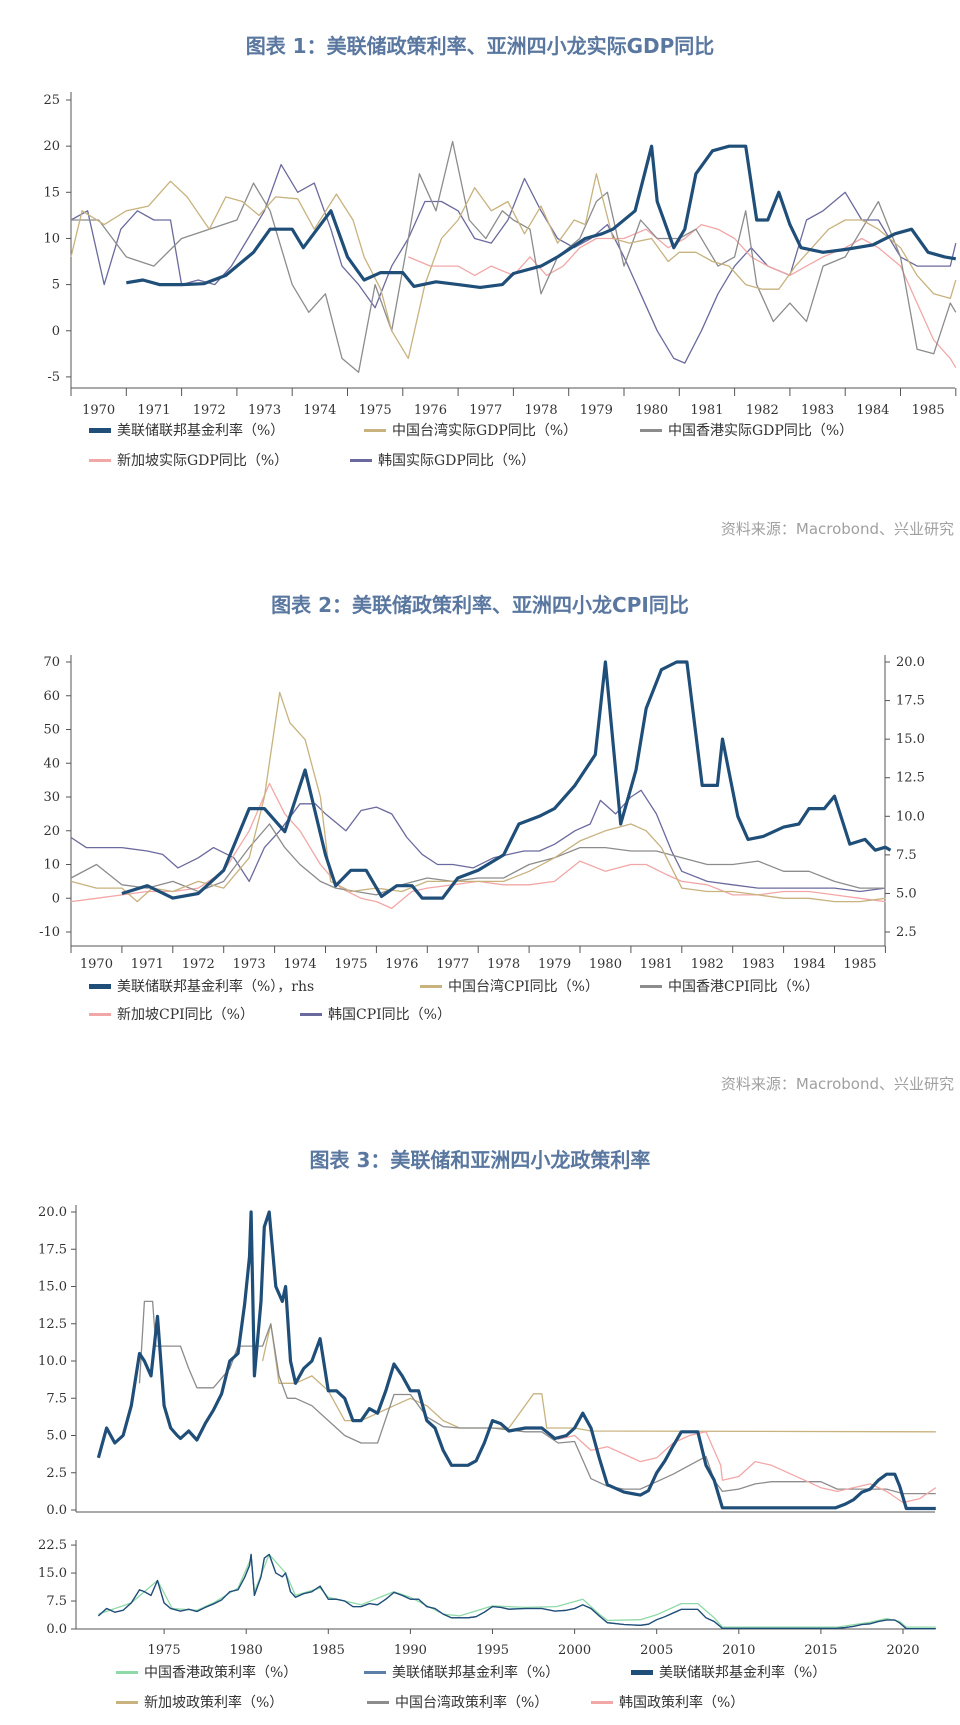 This screenshot has width=960, height=1725. I want to click on legend-item: 美联储联邦基金利率（%），rhs, so click(201, 986).